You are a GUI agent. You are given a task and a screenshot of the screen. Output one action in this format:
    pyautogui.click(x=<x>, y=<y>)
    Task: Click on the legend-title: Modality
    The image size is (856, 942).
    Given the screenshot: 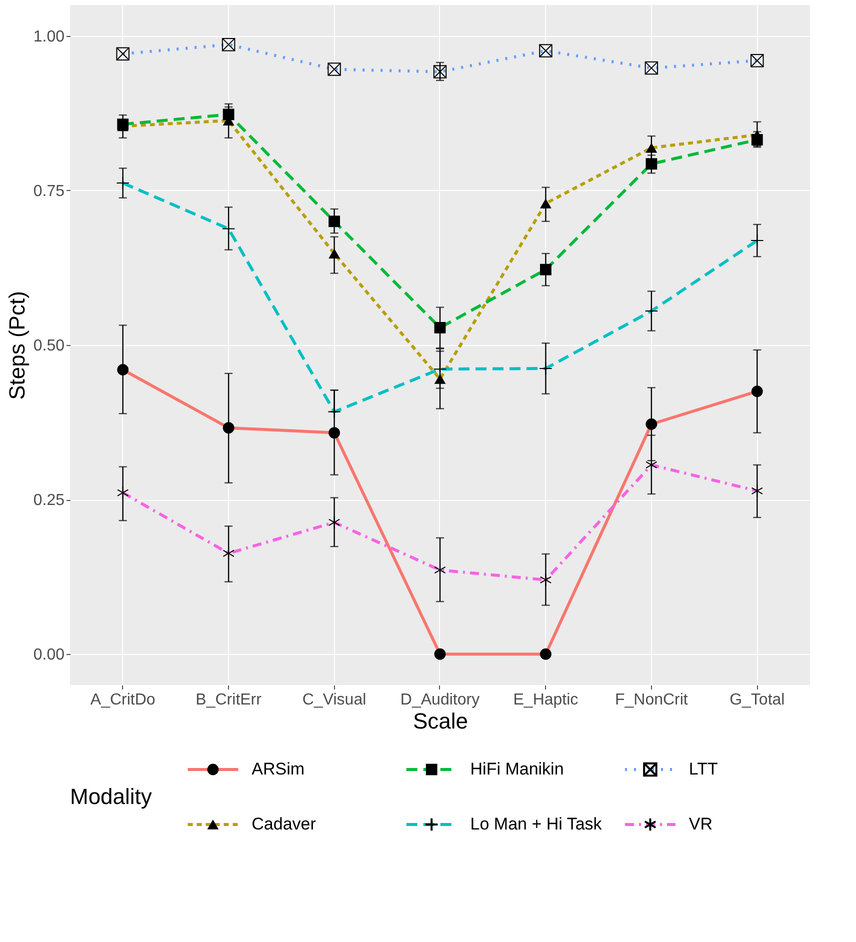 What is the action you would take?
    pyautogui.click(x=111, y=796)
    